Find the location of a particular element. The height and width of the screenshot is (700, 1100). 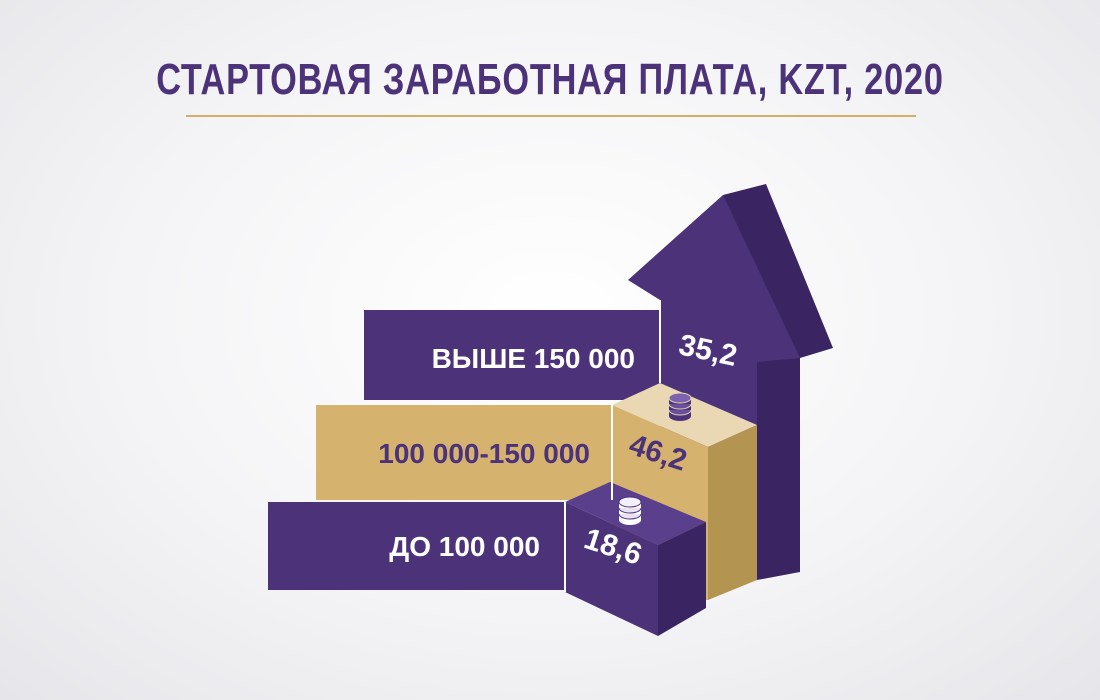

block-separators is located at coordinates (612, 446).